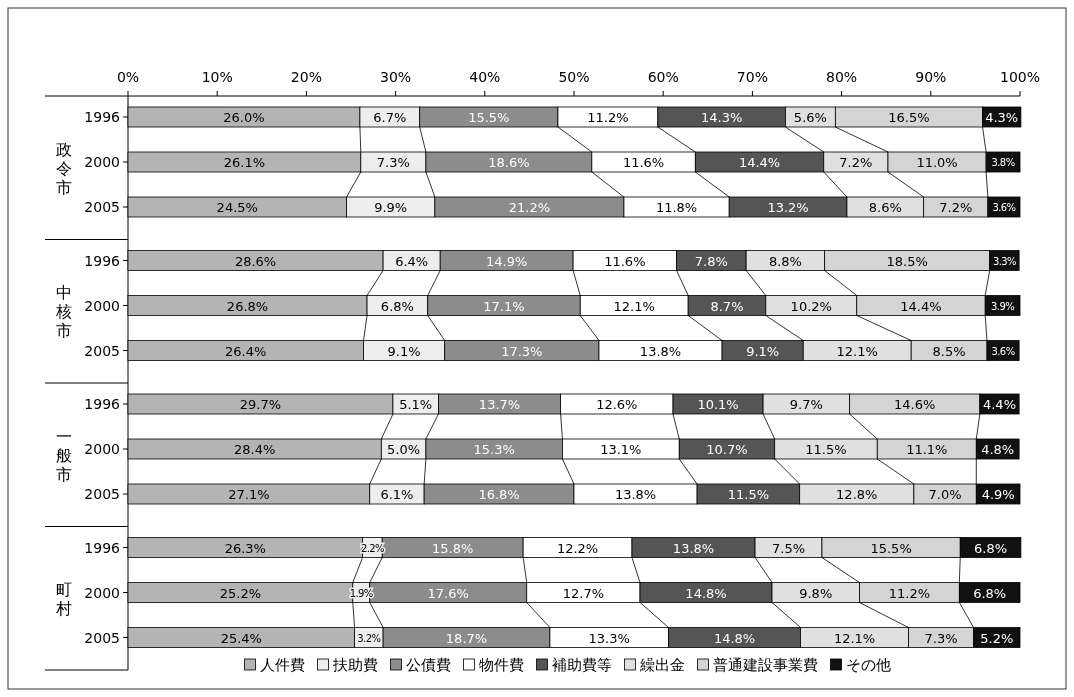 The height and width of the screenshot is (697, 1074). I want to click on data-label: 18.5%, so click(907, 261).